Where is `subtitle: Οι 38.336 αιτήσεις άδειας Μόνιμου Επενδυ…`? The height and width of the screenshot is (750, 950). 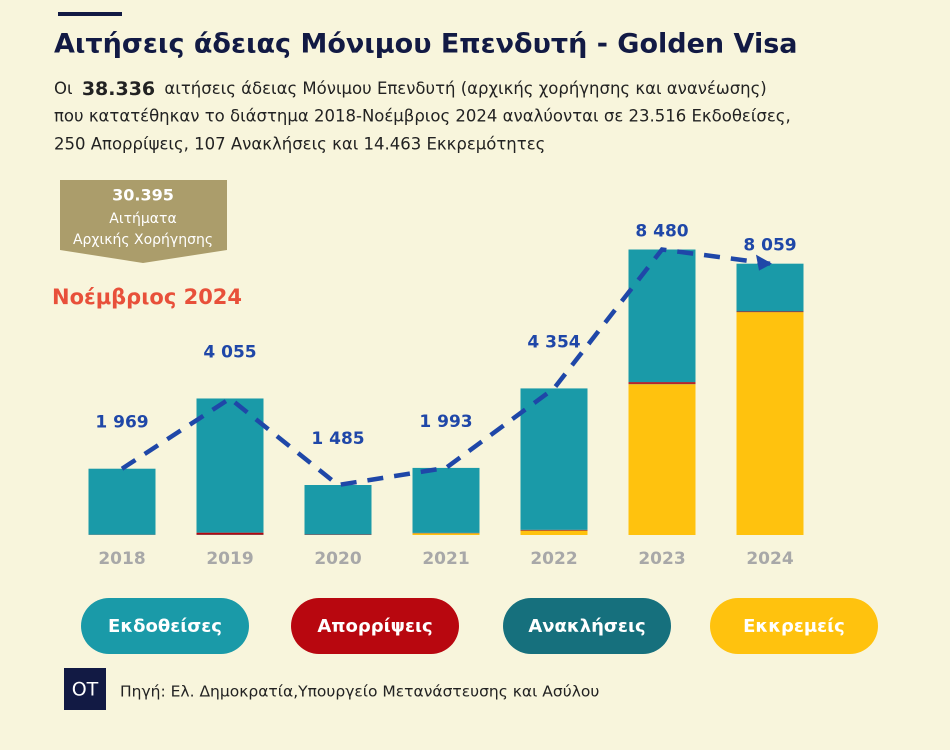
subtitle: Οι 38.336 αιτήσεις άδειας Μόνιμου Επενδυ… is located at coordinates (410, 89).